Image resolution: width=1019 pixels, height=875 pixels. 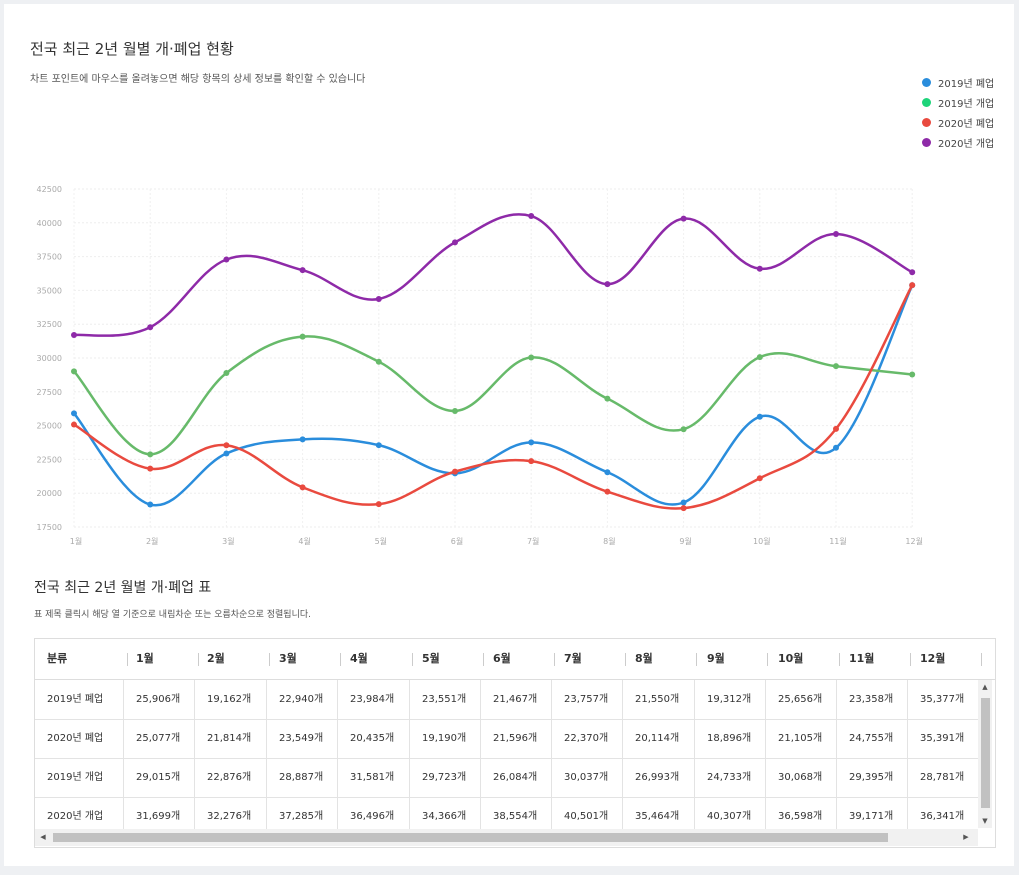 I want to click on horizontal-scrollbar: ◀ ▶, so click(x=506, y=837).